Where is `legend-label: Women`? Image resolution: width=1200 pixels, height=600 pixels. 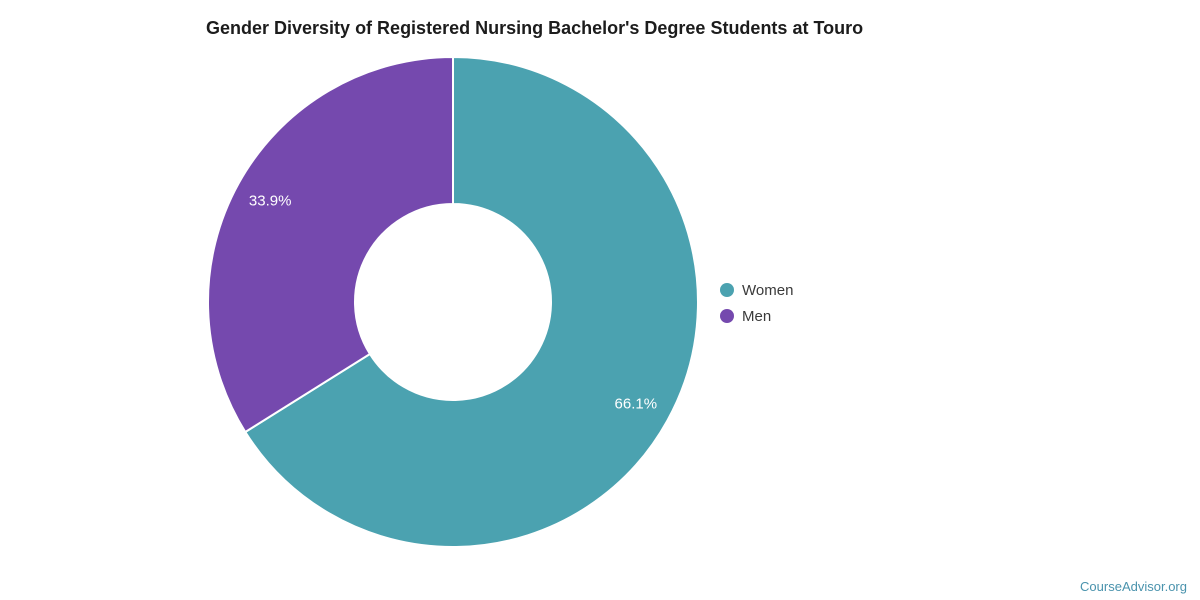
legend-label: Women is located at coordinates (768, 290).